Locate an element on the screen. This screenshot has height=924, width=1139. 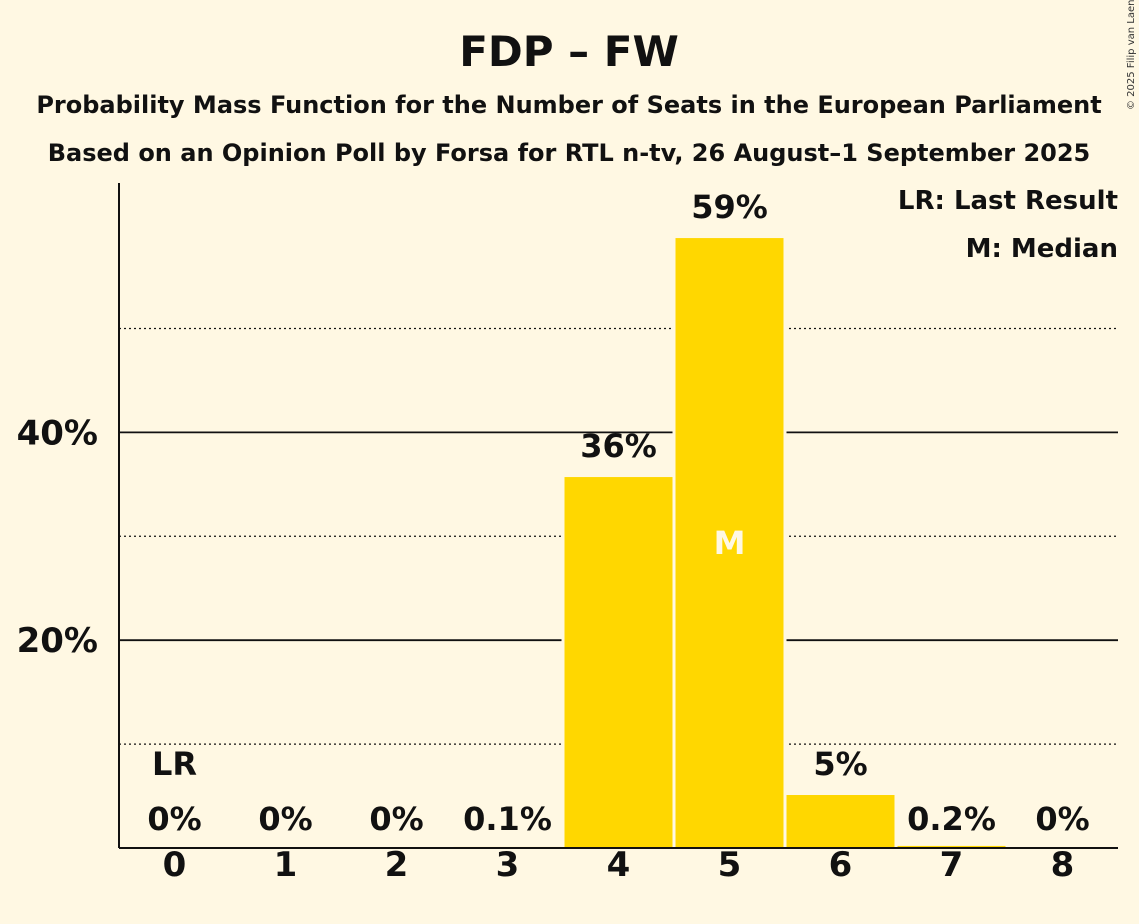
copyright-notice: © 2025 Filip van Laenen is located at coordinates (1131, 55).